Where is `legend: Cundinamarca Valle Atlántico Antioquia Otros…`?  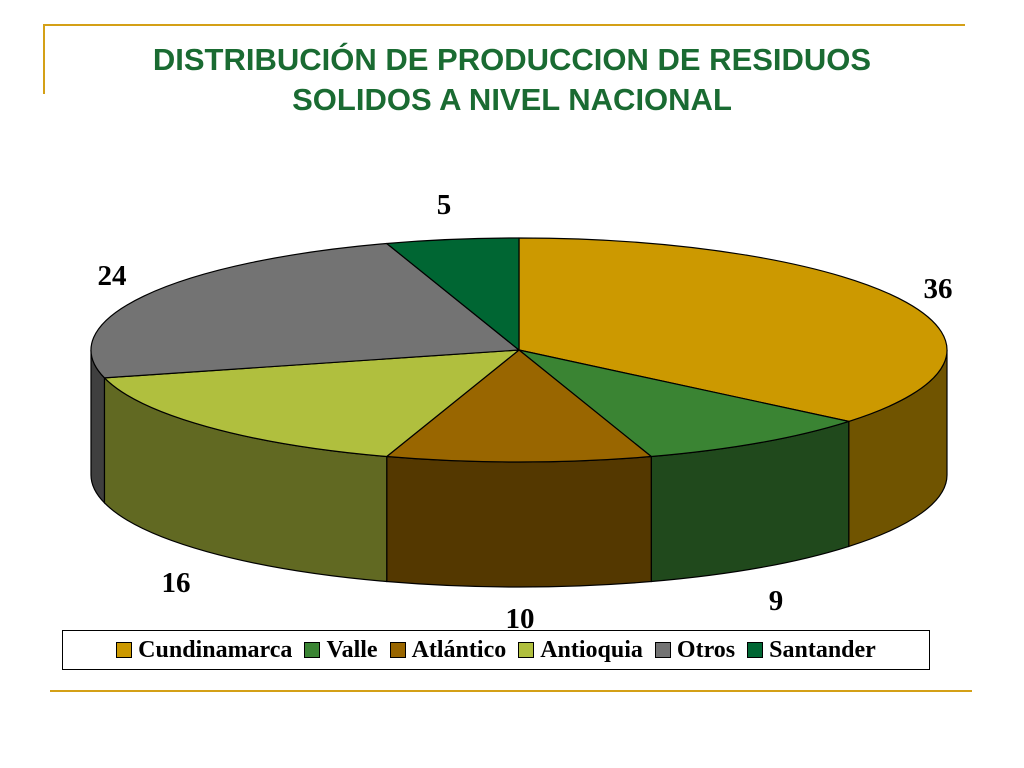
legend: Cundinamarca Valle Atlántico Antioquia Otros… is located at coordinates (496, 650).